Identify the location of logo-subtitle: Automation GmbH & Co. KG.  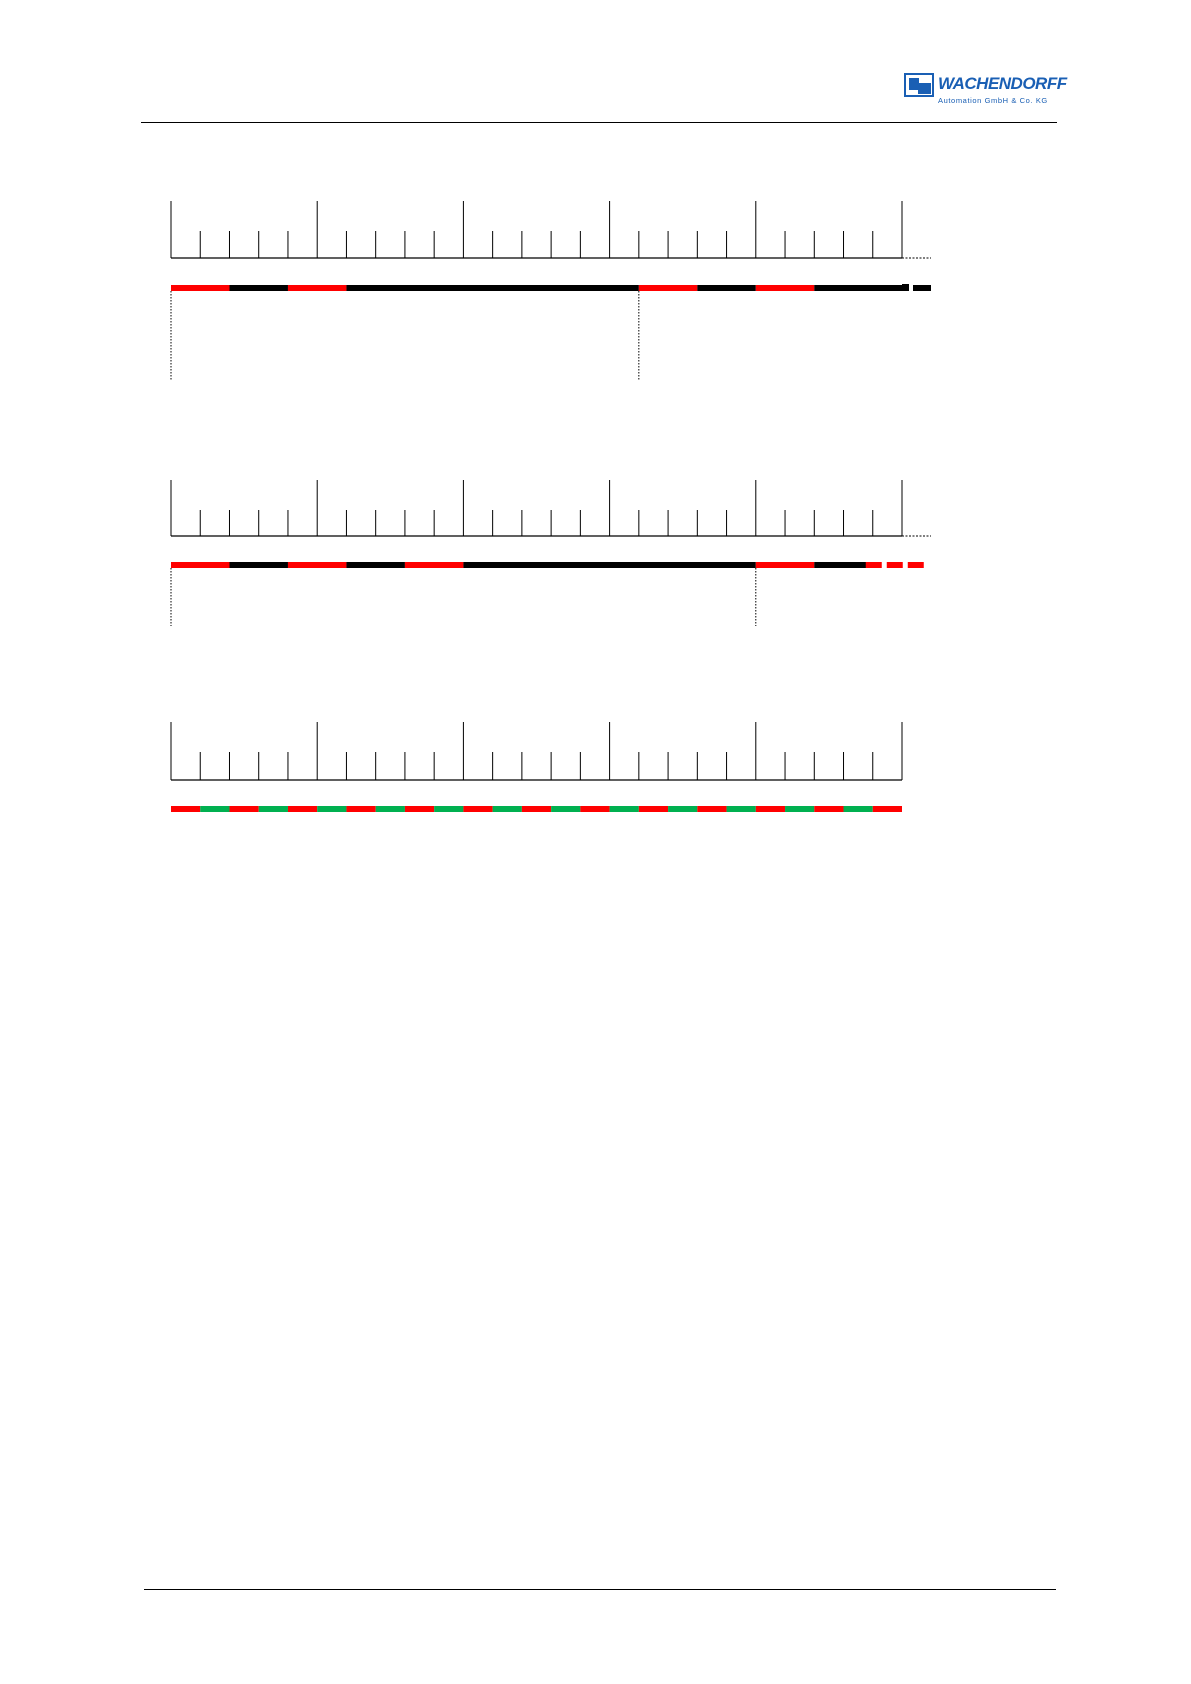
(993, 100).